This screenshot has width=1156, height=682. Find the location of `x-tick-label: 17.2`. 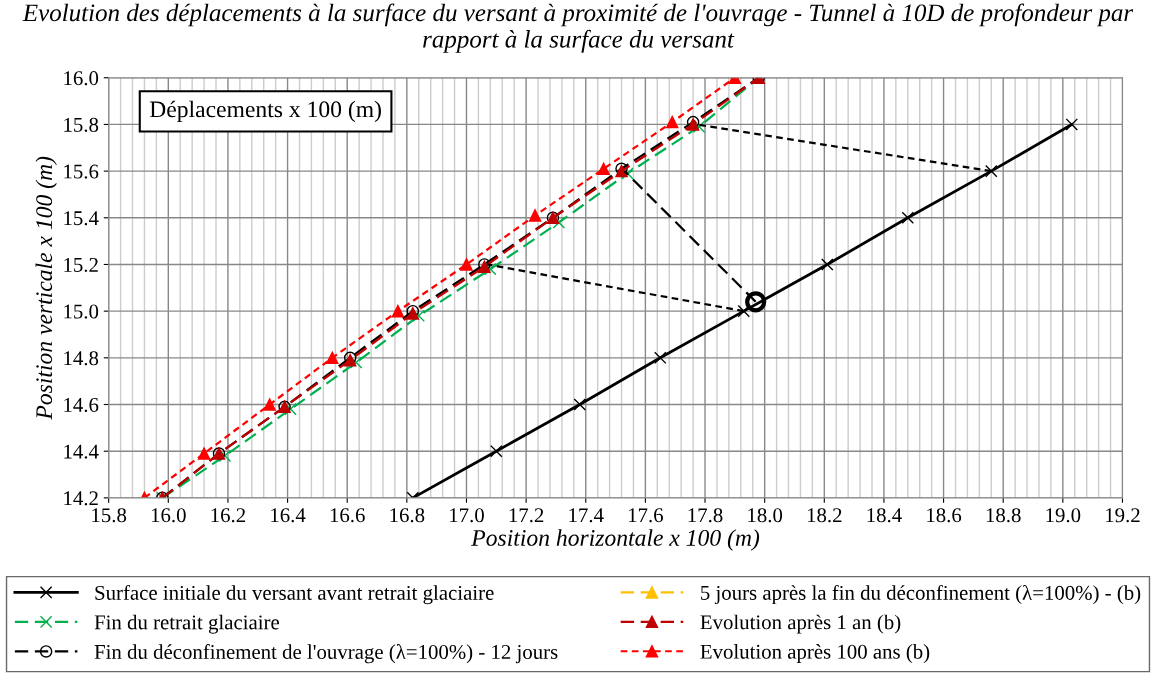

x-tick-label: 17.2 is located at coordinates (526, 515).